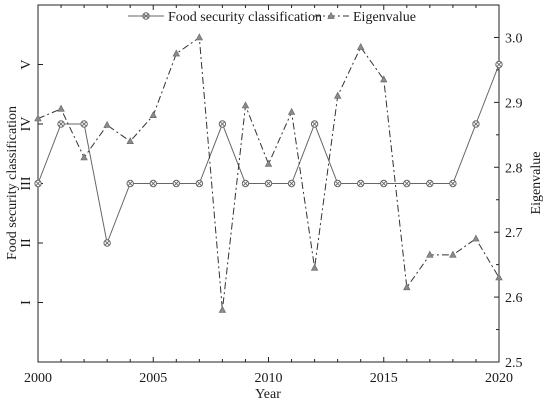 The height and width of the screenshot is (408, 550). Describe the element at coordinates (514, 298) in the screenshot. I see `right-y-tick-label: 2.6` at that location.